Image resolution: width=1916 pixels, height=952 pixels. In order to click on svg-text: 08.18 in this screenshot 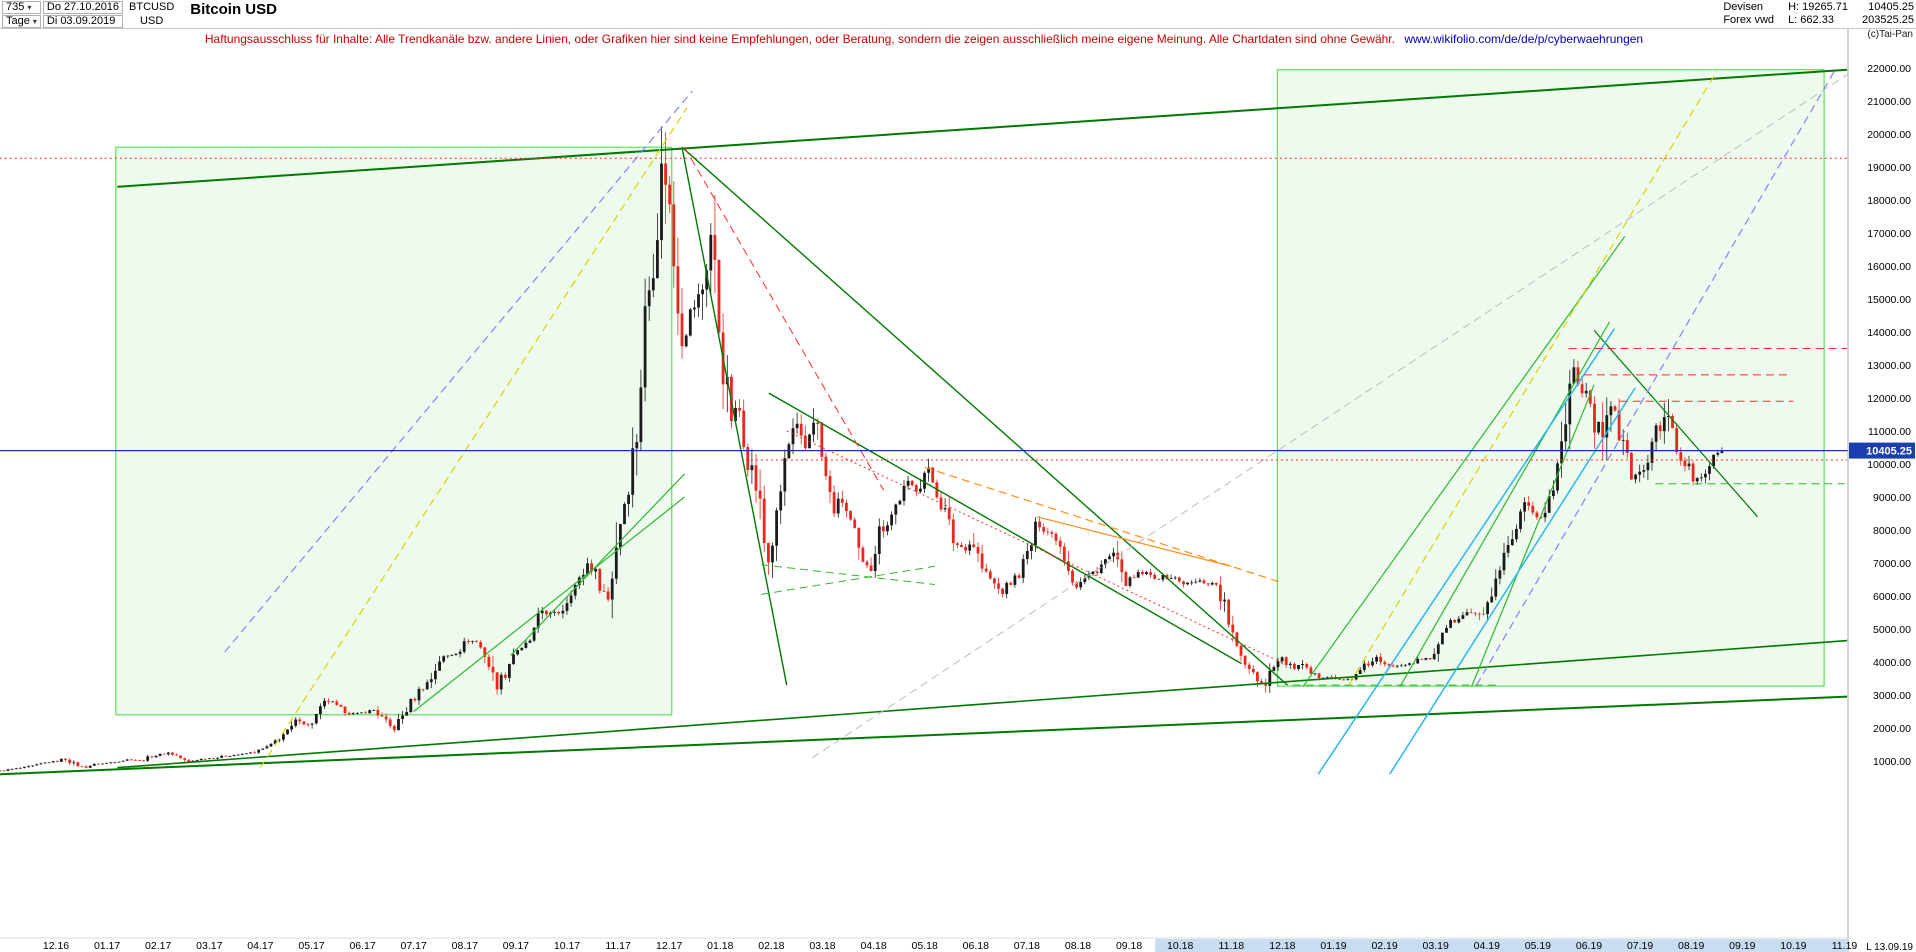, I will do `click(1078, 946)`.